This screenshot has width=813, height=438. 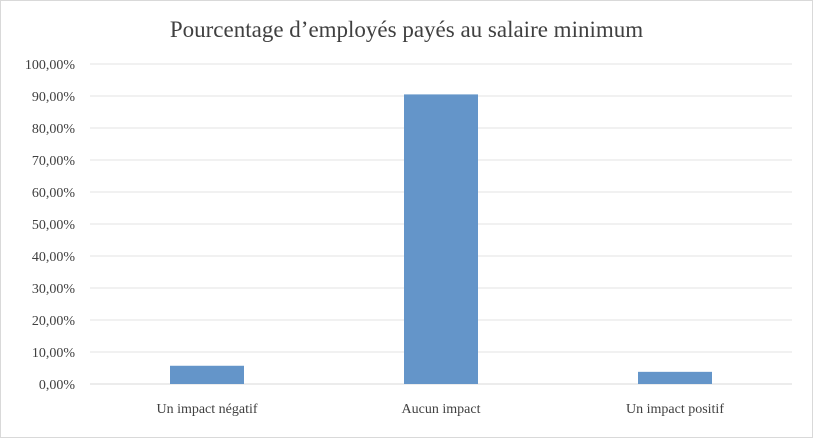 I want to click on y-tick-label: 30,00%, so click(x=54, y=289).